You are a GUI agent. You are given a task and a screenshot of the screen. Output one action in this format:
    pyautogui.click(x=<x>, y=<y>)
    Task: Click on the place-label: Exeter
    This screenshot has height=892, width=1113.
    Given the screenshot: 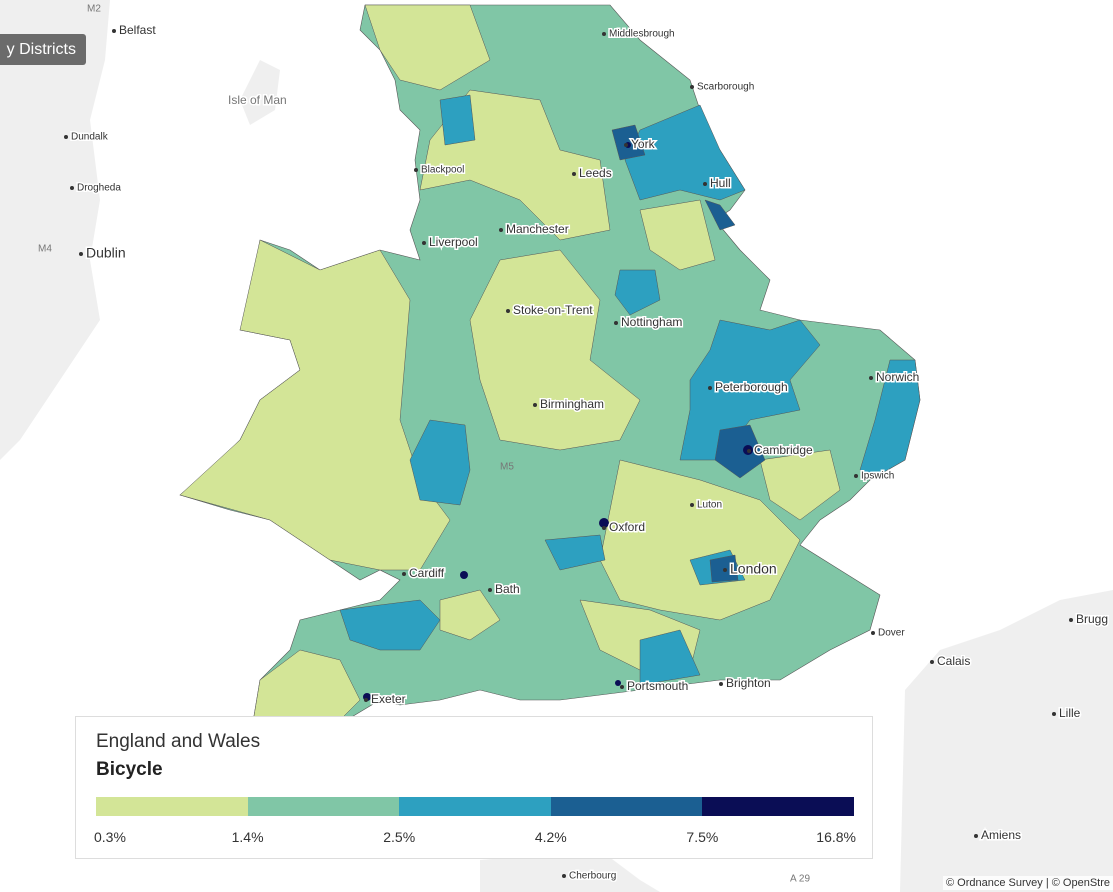 What is the action you would take?
    pyautogui.click(x=388, y=699)
    